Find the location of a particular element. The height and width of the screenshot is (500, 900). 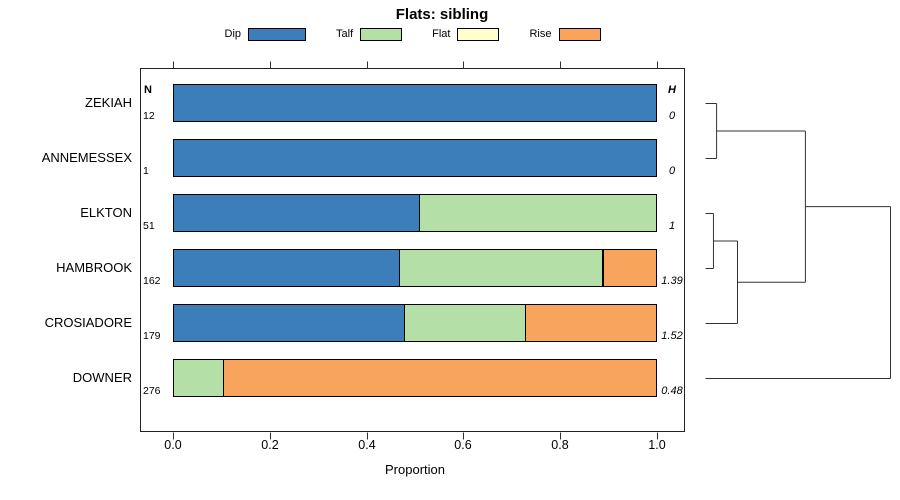

h-value: 0.48 is located at coordinates (672, 391).